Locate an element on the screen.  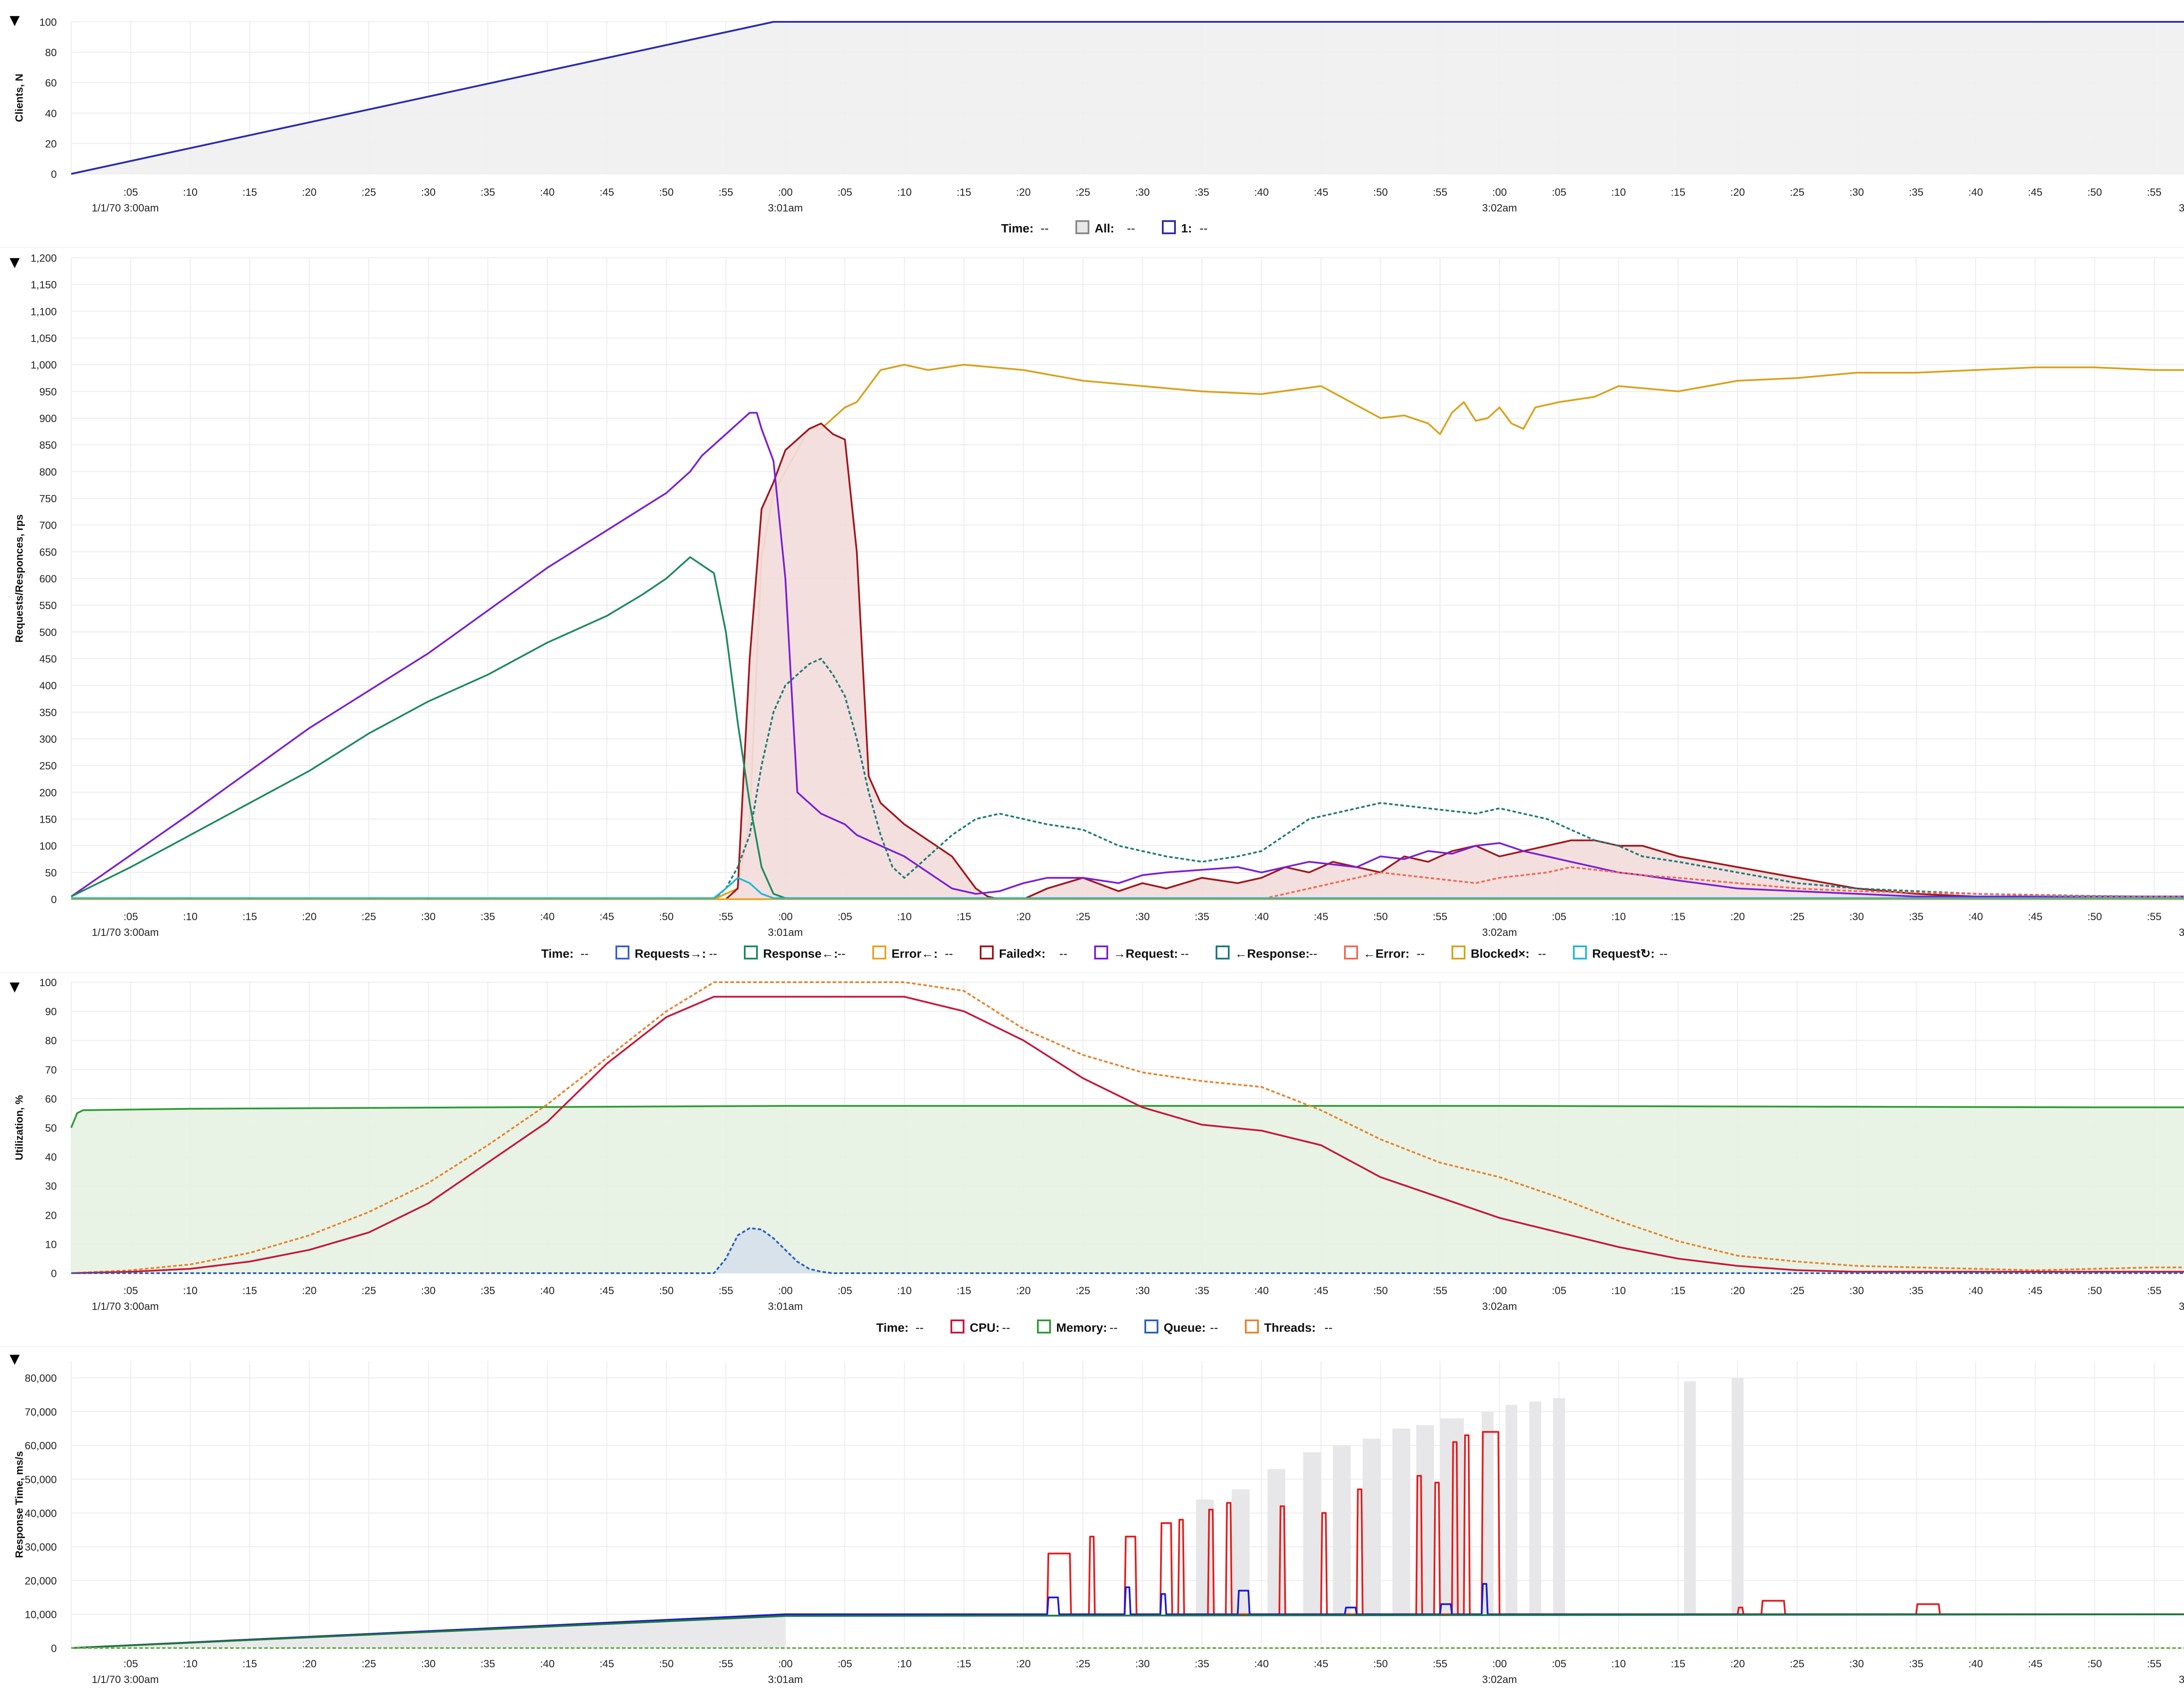
legend-item: 1: -- is located at coordinates (1185, 228).